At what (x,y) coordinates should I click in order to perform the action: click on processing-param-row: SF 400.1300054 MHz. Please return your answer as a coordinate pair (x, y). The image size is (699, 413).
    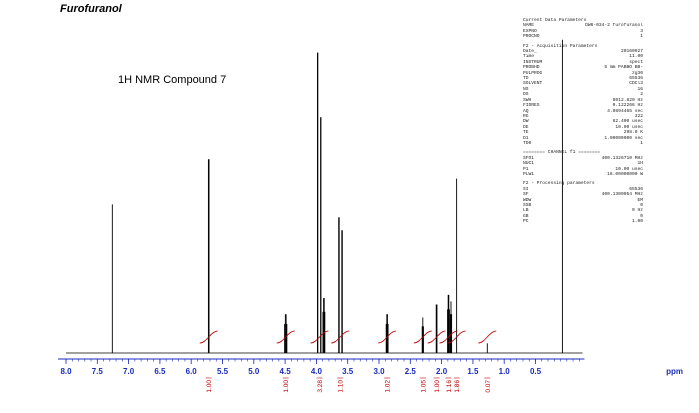
    Looking at the image, I should click on (583, 194).